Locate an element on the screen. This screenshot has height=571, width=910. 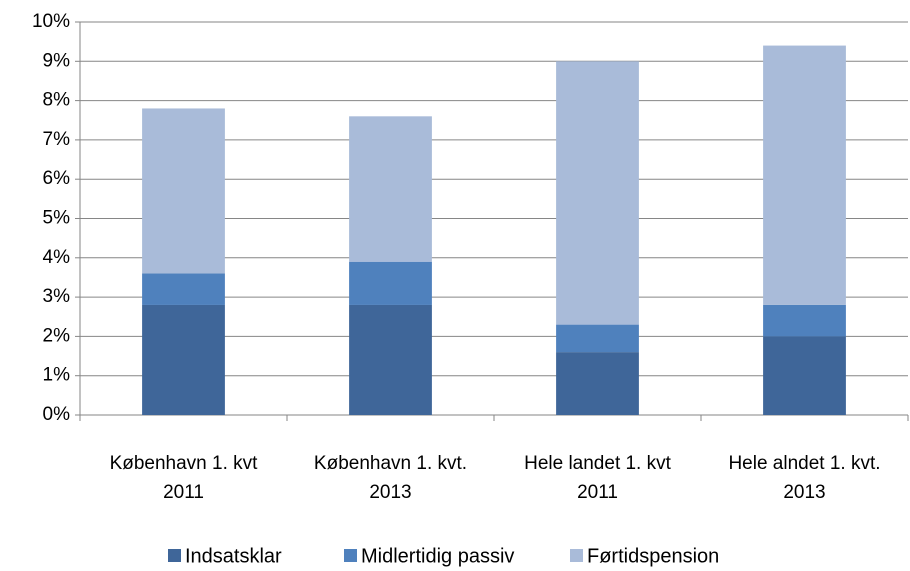
x-tick-label: København 1. kvt is located at coordinates (184, 463).